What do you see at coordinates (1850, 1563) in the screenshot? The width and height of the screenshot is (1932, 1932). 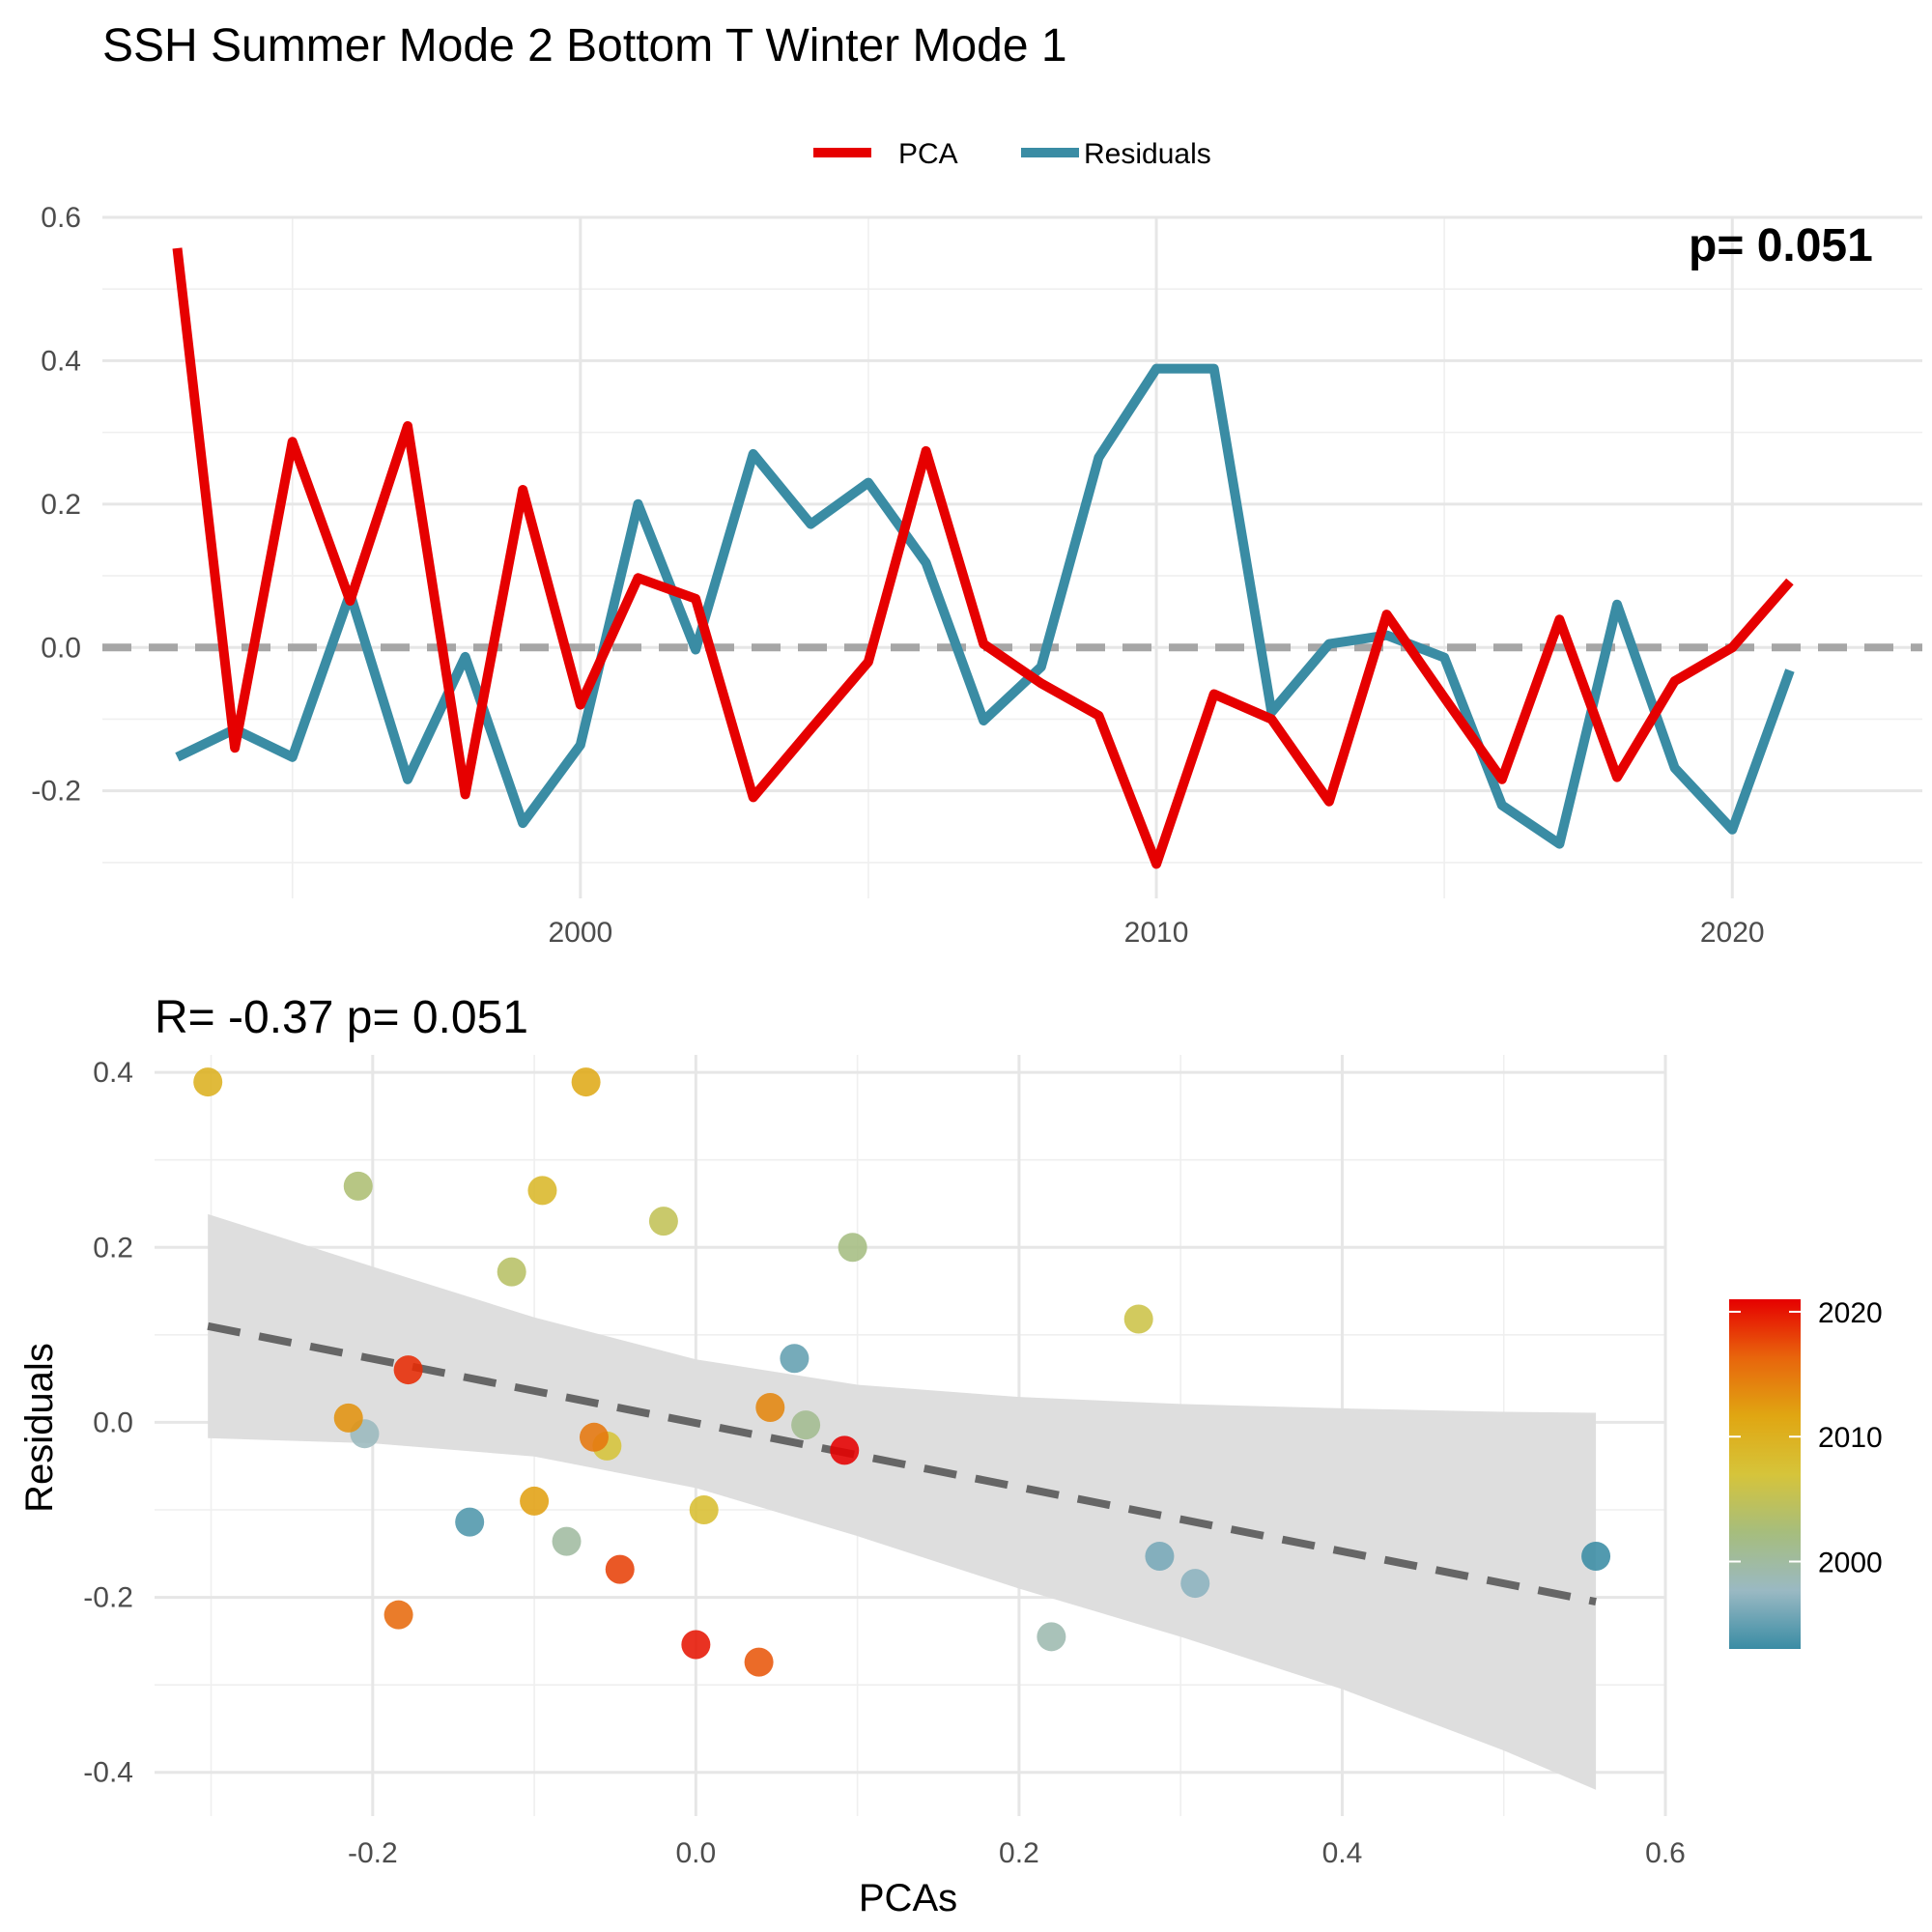 I see `color-bar-label: 2000` at bounding box center [1850, 1563].